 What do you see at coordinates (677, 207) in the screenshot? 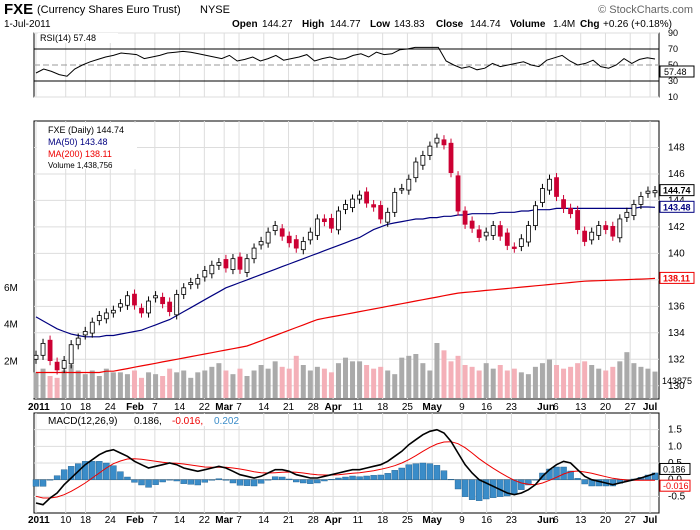
I see `ma50-tag: 143.48` at bounding box center [677, 207].